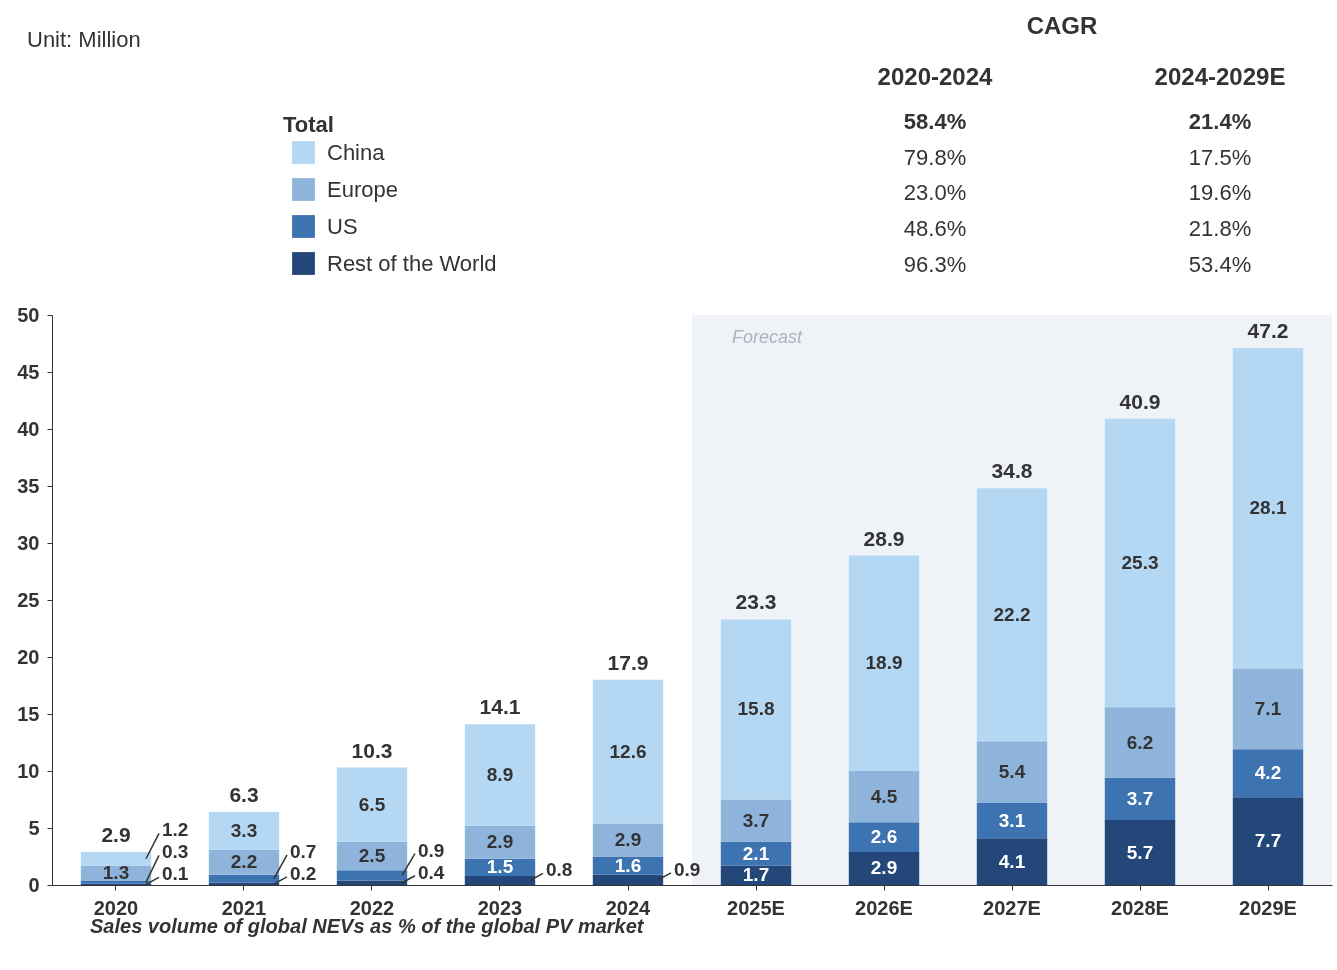 The image size is (1337, 970). Describe the element at coordinates (1268, 907) in the screenshot. I see `x-tick-label: 2029E` at that location.